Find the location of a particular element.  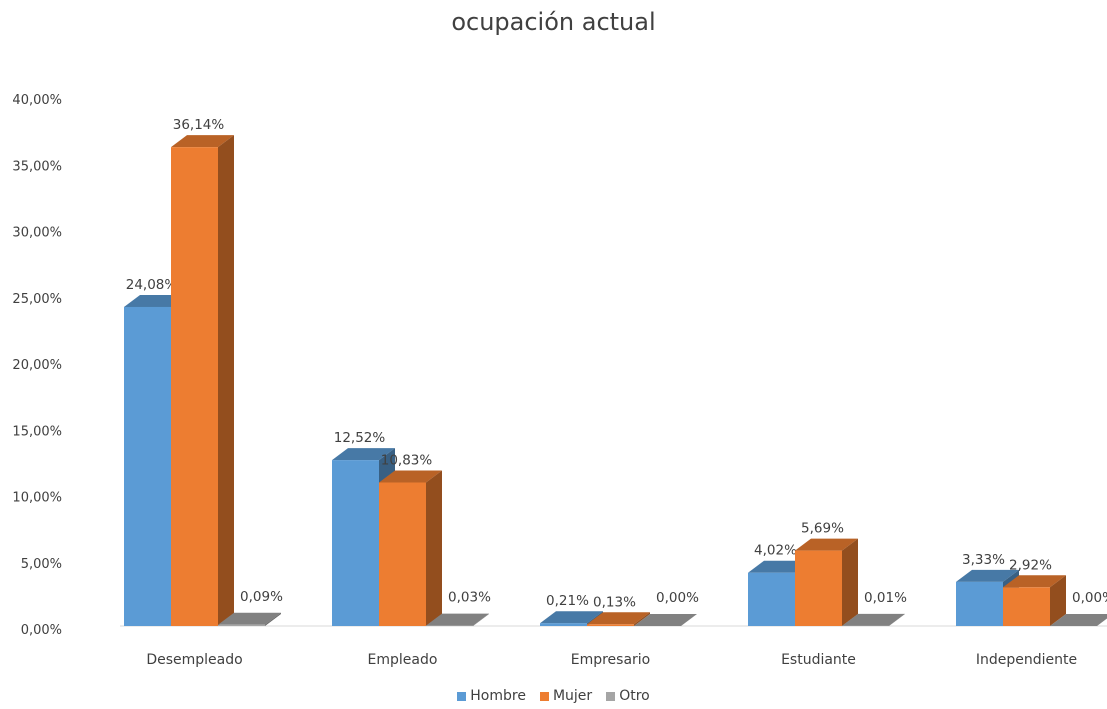

x-tick-label: Empresario is located at coordinates (611, 660).